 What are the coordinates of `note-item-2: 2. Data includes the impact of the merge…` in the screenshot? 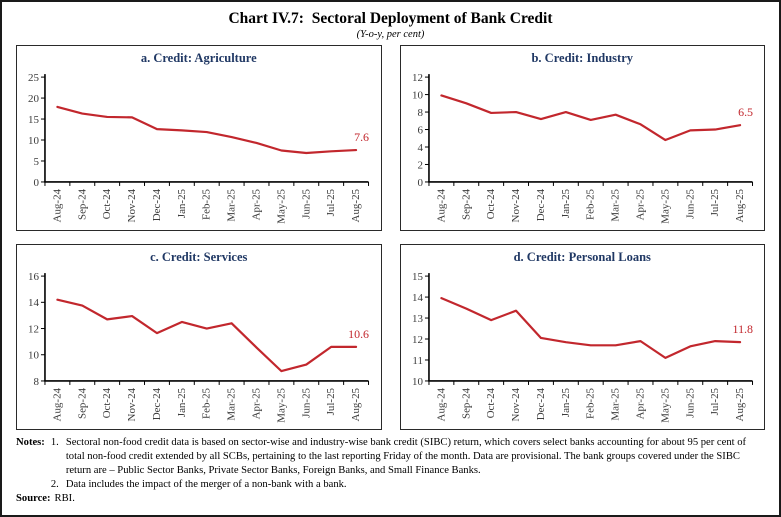 It's located at (408, 485).